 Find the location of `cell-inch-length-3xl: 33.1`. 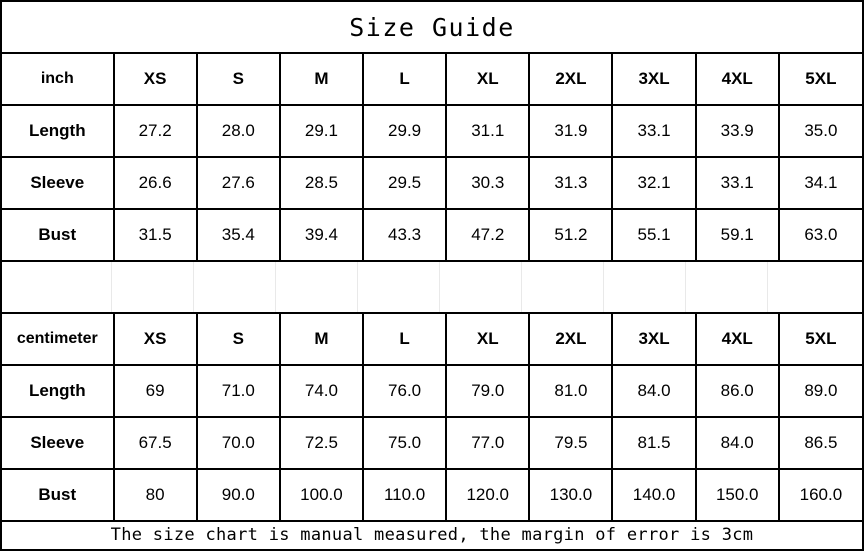

cell-inch-length-3xl: 33.1 is located at coordinates (654, 131).